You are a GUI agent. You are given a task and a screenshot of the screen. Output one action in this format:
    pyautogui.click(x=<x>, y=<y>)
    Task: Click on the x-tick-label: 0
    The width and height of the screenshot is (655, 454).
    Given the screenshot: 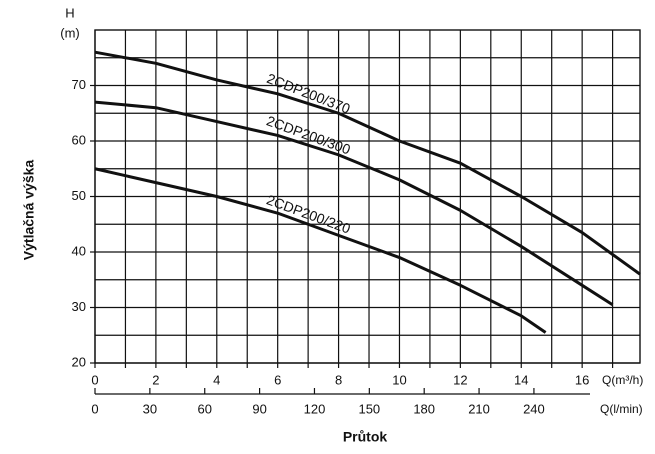 What is the action you would take?
    pyautogui.click(x=94, y=379)
    